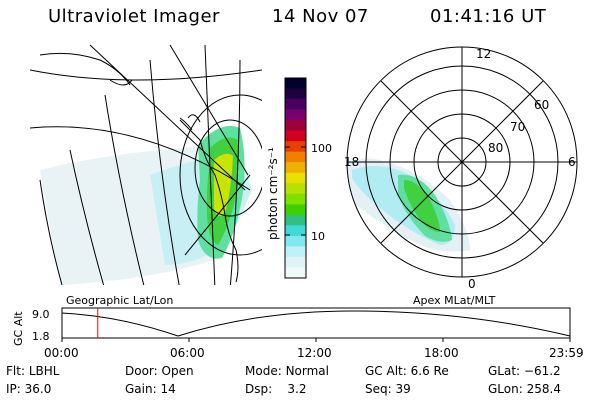 This screenshot has width=600, height=400. Describe the element at coordinates (307, 371) in the screenshot. I see `mode-value: Normal` at that location.